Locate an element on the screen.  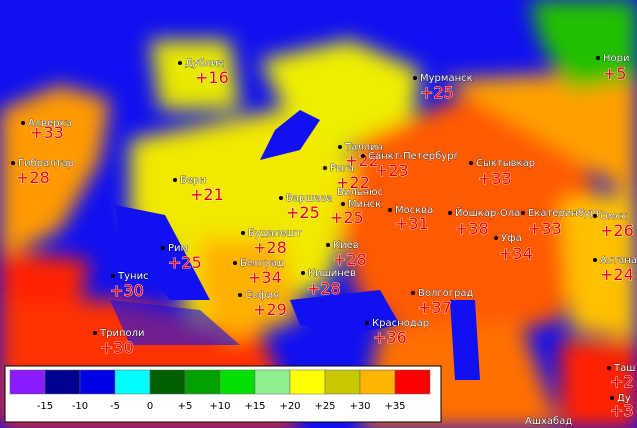
city-name: Ду is located at coordinates (624, 398).